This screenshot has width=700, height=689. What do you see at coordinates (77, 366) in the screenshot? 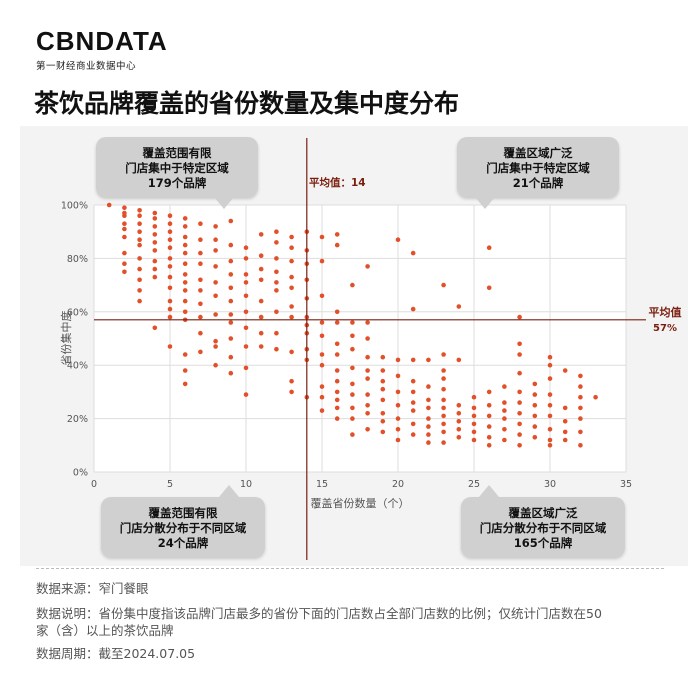
I see `y-tick-label: 40%` at bounding box center [77, 366].